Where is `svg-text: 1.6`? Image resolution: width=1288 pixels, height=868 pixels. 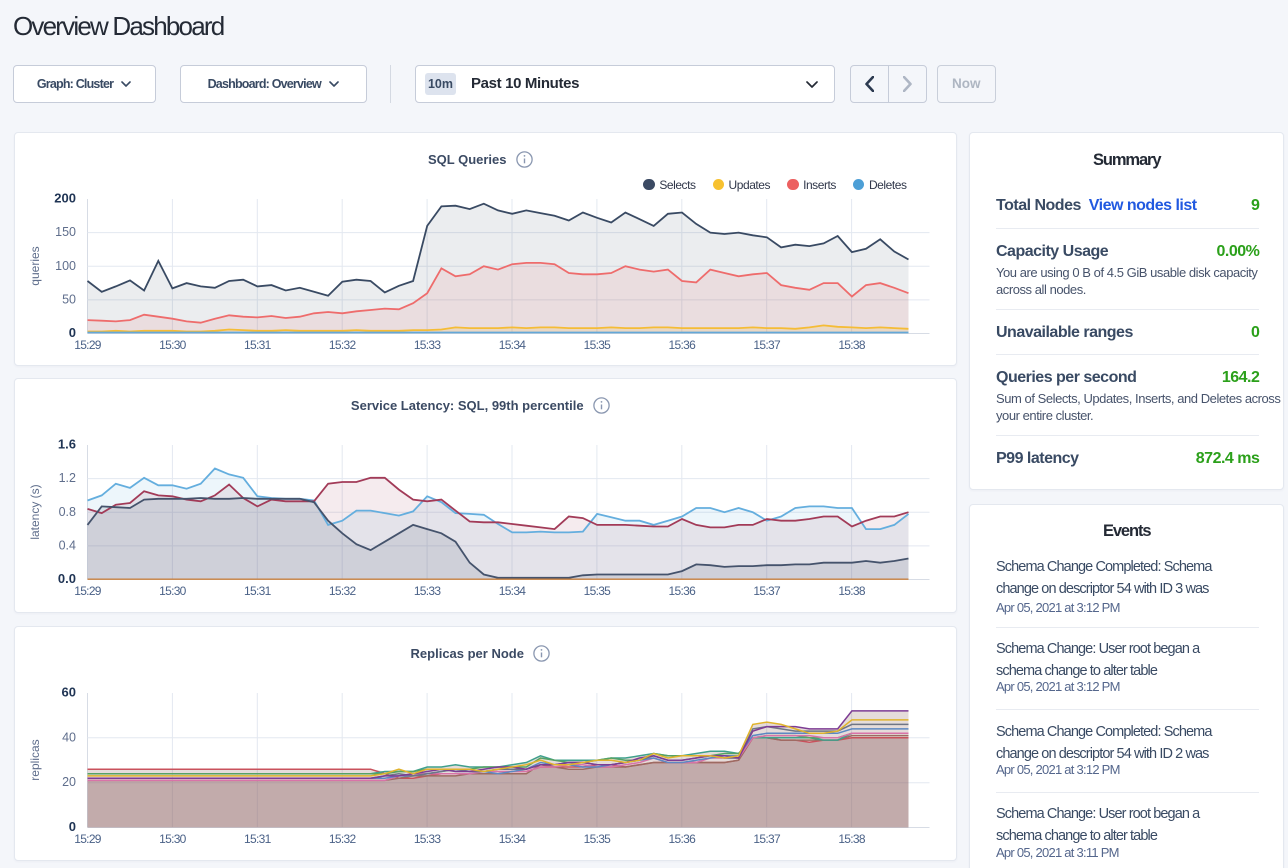
svg-text: 1.6 is located at coordinates (66, 443).